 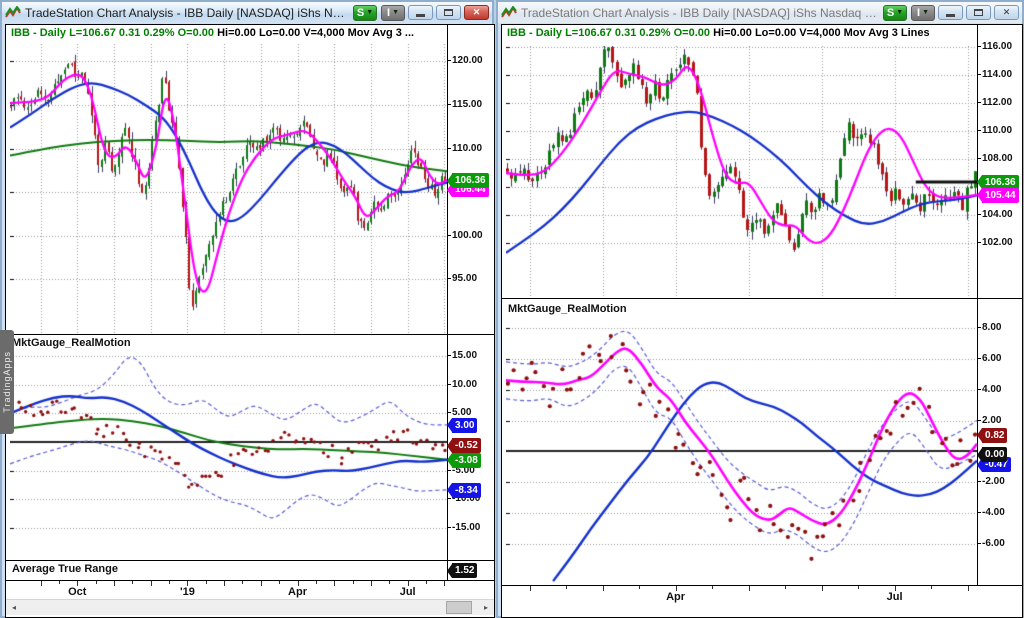 I want to click on horizontal-scrollbar: ◂ ▸, so click(x=250, y=607).